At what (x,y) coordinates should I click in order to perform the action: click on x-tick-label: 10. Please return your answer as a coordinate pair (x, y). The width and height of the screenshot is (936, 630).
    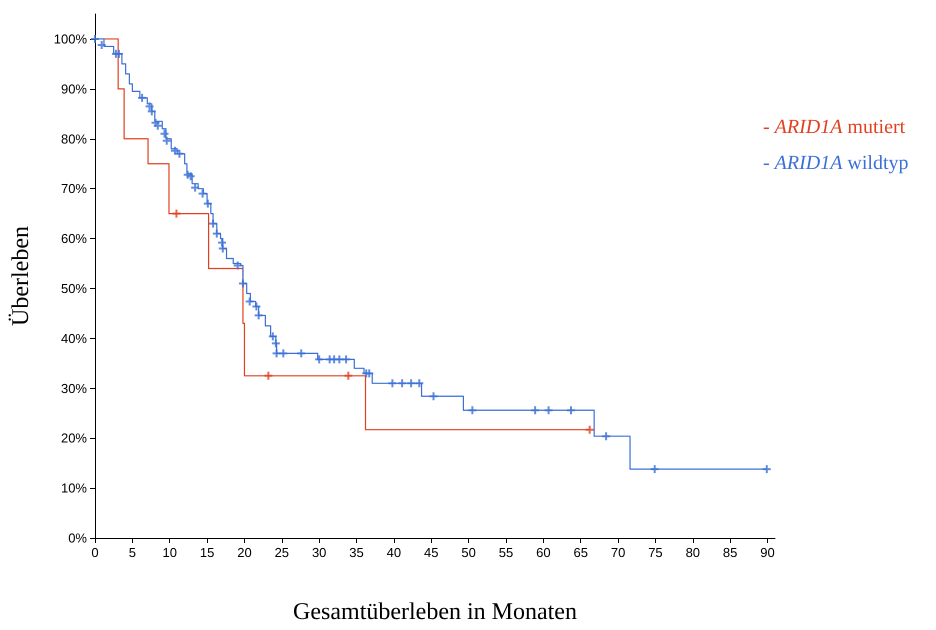
    Looking at the image, I should click on (169, 552).